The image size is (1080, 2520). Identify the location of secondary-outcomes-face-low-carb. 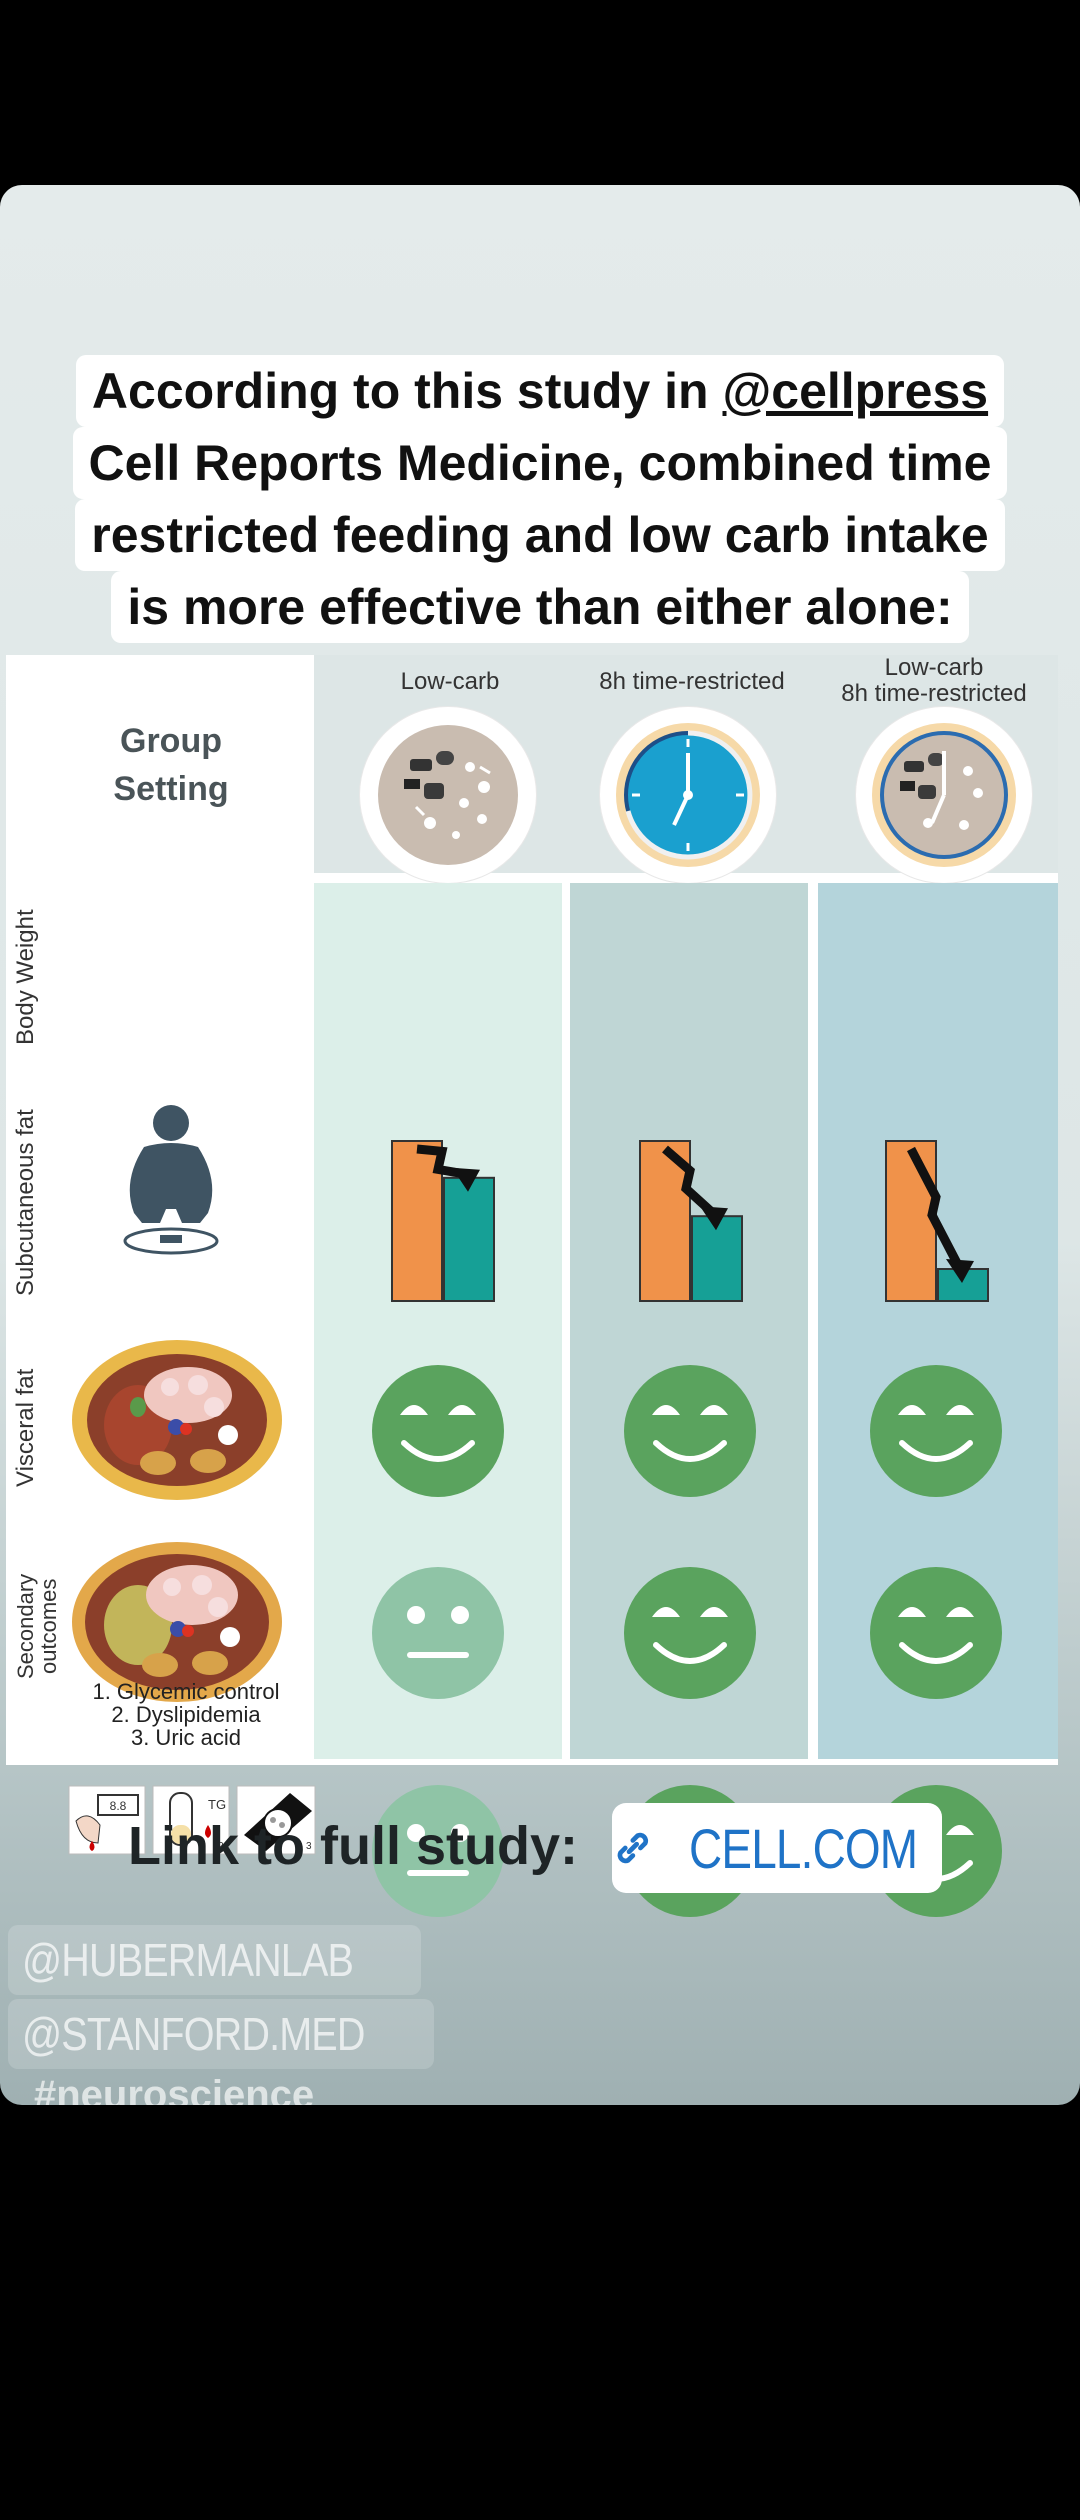
(438, 1851).